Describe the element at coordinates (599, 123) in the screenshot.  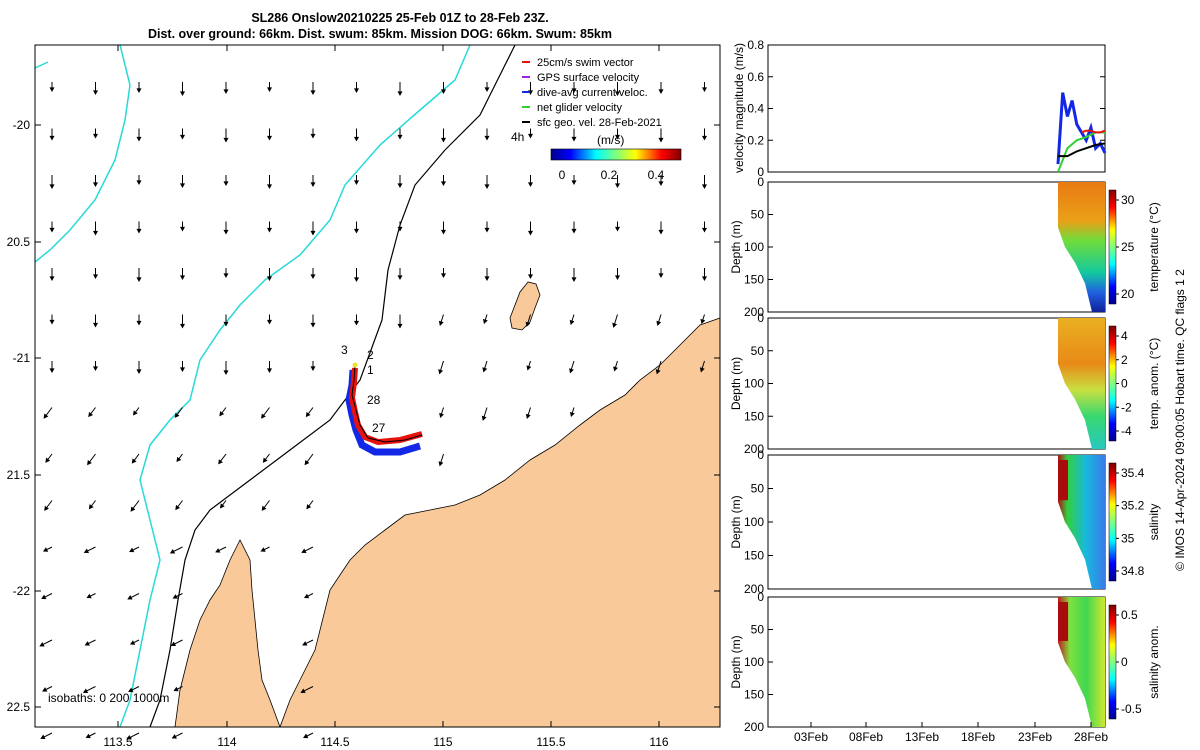
I see `legend-sfc-geo: sfc geo. vel. 28-Feb-2021` at that location.